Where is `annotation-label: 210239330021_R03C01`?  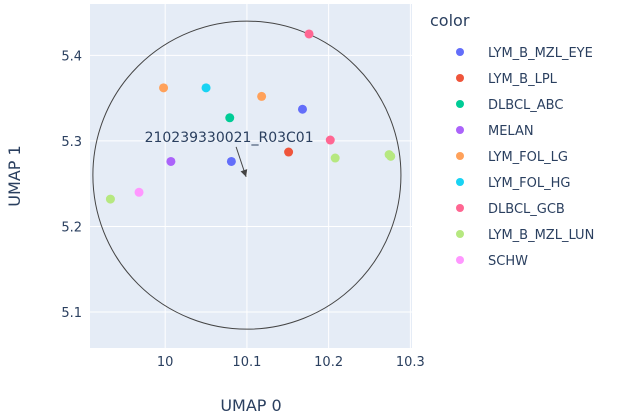 annotation-label: 210239330021_R03C01 is located at coordinates (229, 138).